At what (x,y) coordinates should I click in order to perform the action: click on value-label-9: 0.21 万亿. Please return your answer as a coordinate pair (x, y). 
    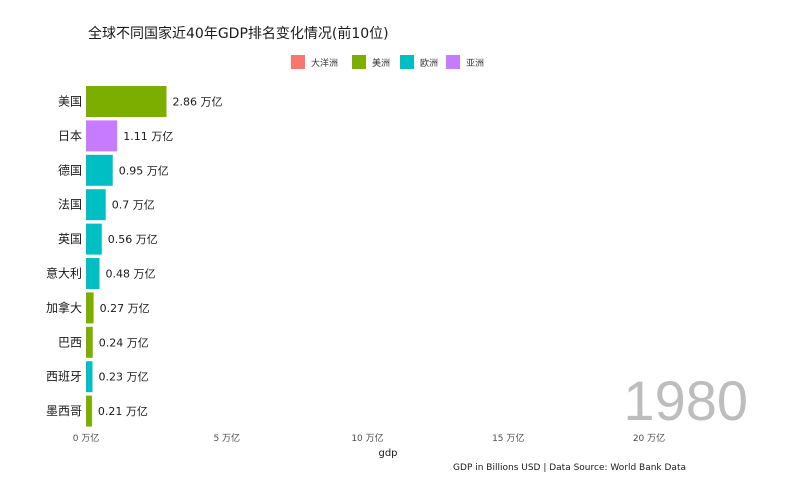
    Looking at the image, I should click on (123, 411).